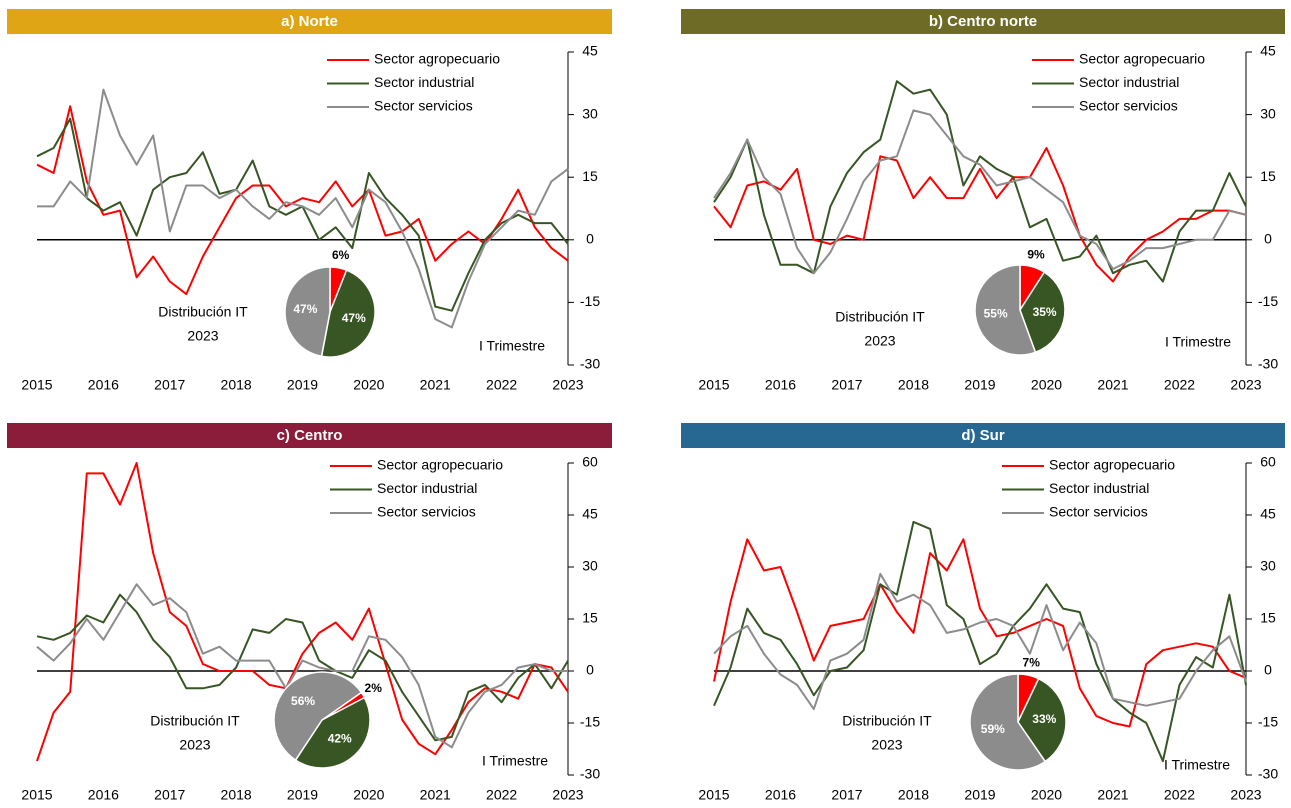 This screenshot has width=1291, height=808. Describe the element at coordinates (340, 739) in the screenshot. I see `pie-label: 42%` at that location.